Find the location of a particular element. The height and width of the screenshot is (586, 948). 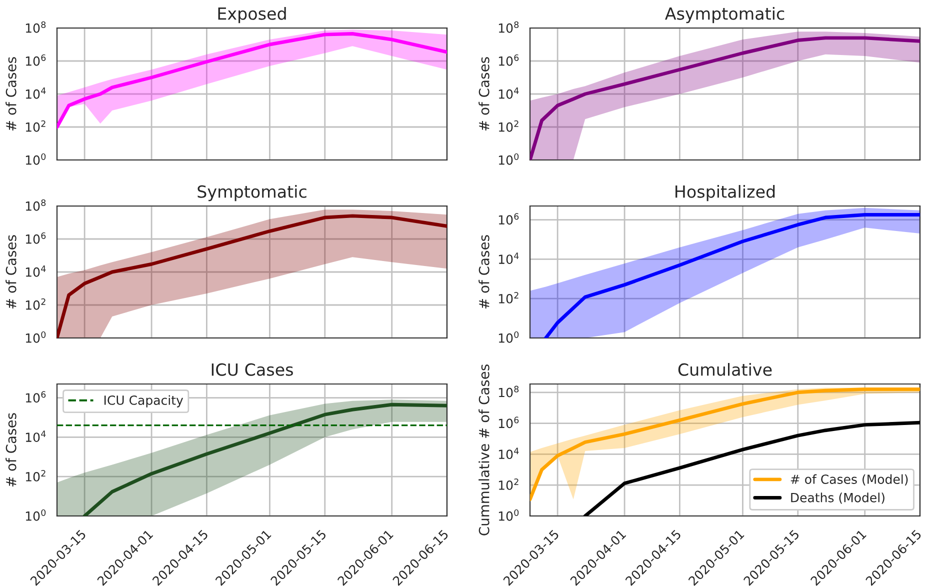

chart-title: Asymptomatic is located at coordinates (724, 15).